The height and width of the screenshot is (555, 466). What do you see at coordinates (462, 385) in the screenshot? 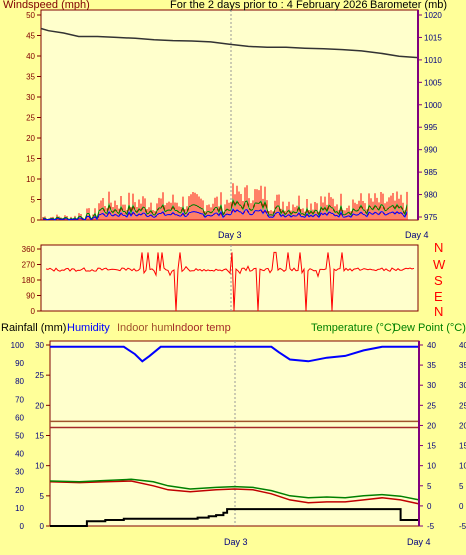
I see `temp-tick-label-right: 30` at bounding box center [462, 385].